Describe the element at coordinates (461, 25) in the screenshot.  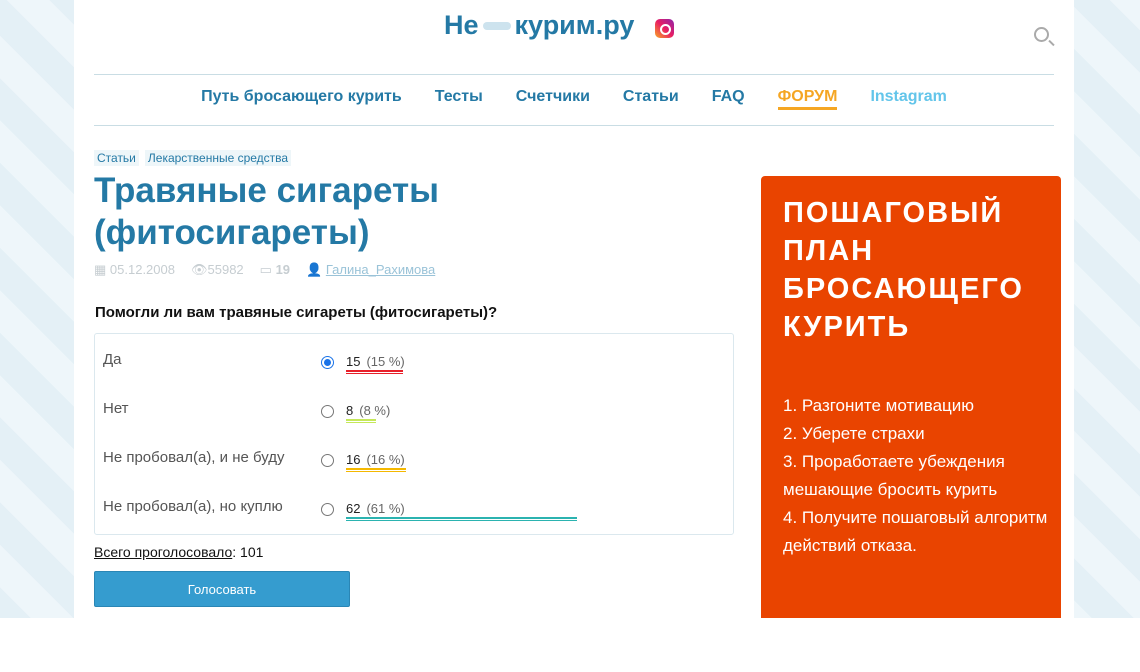
I see `logo-text: Не` at that location.